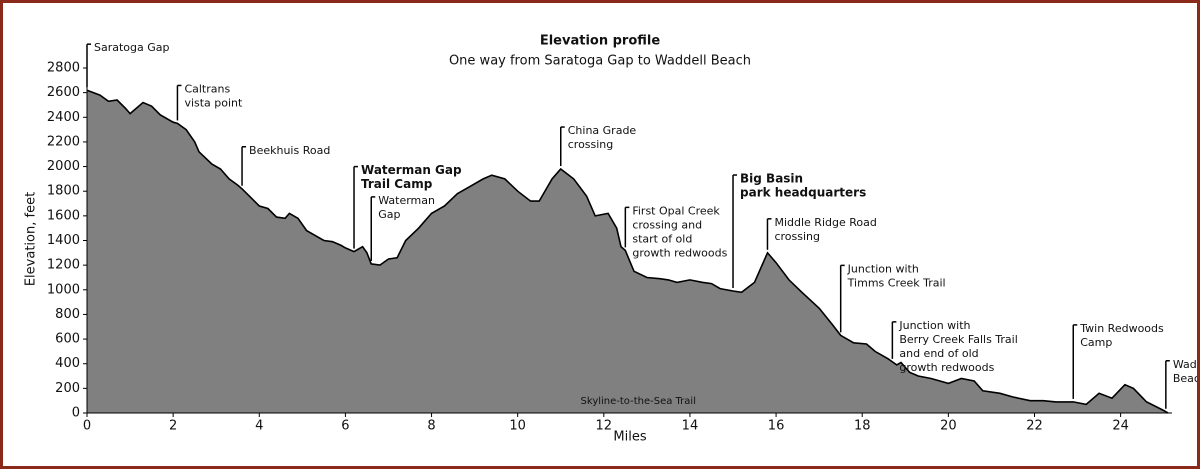  Describe the element at coordinates (1096, 342) in the screenshot. I see `annotation-label: Camp` at that location.